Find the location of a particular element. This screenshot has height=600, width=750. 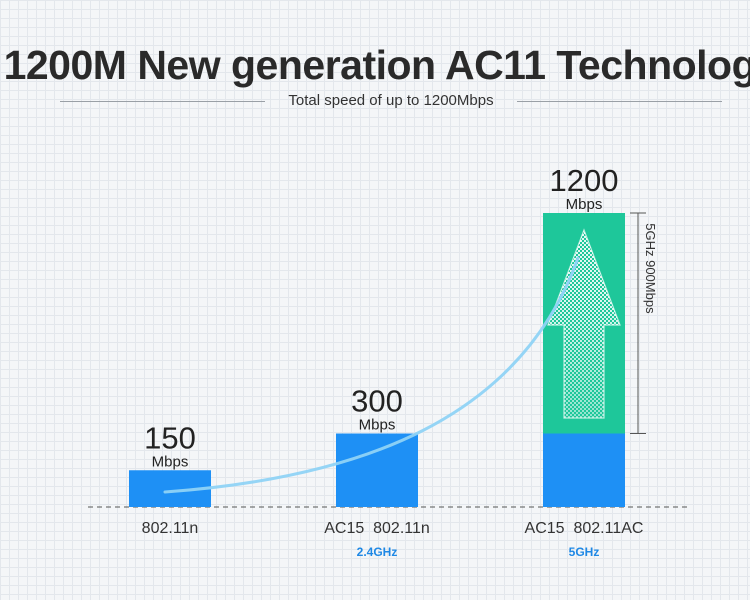

category-label-1: 802.11n is located at coordinates (170, 528).